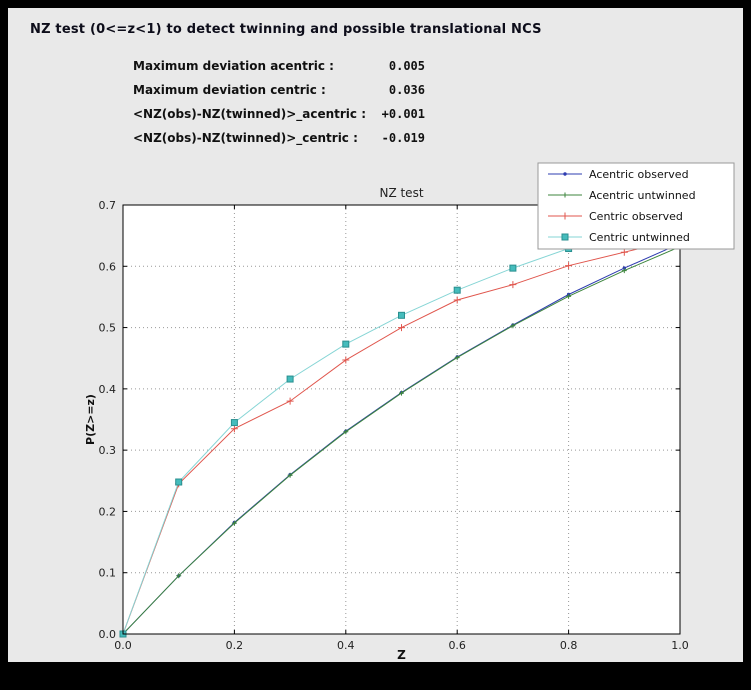  I want to click on y-tick-label: 0.2, so click(108, 511).